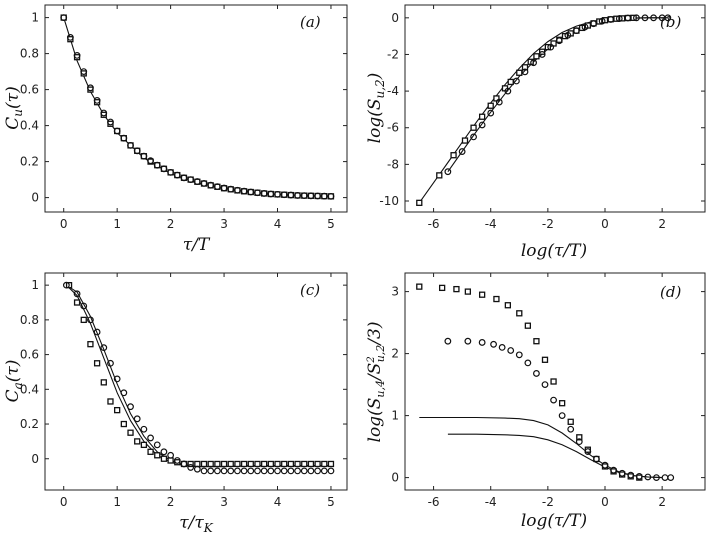 This screenshot has width=708, height=537. I want to click on panel-c-markers, so click(198, 378).